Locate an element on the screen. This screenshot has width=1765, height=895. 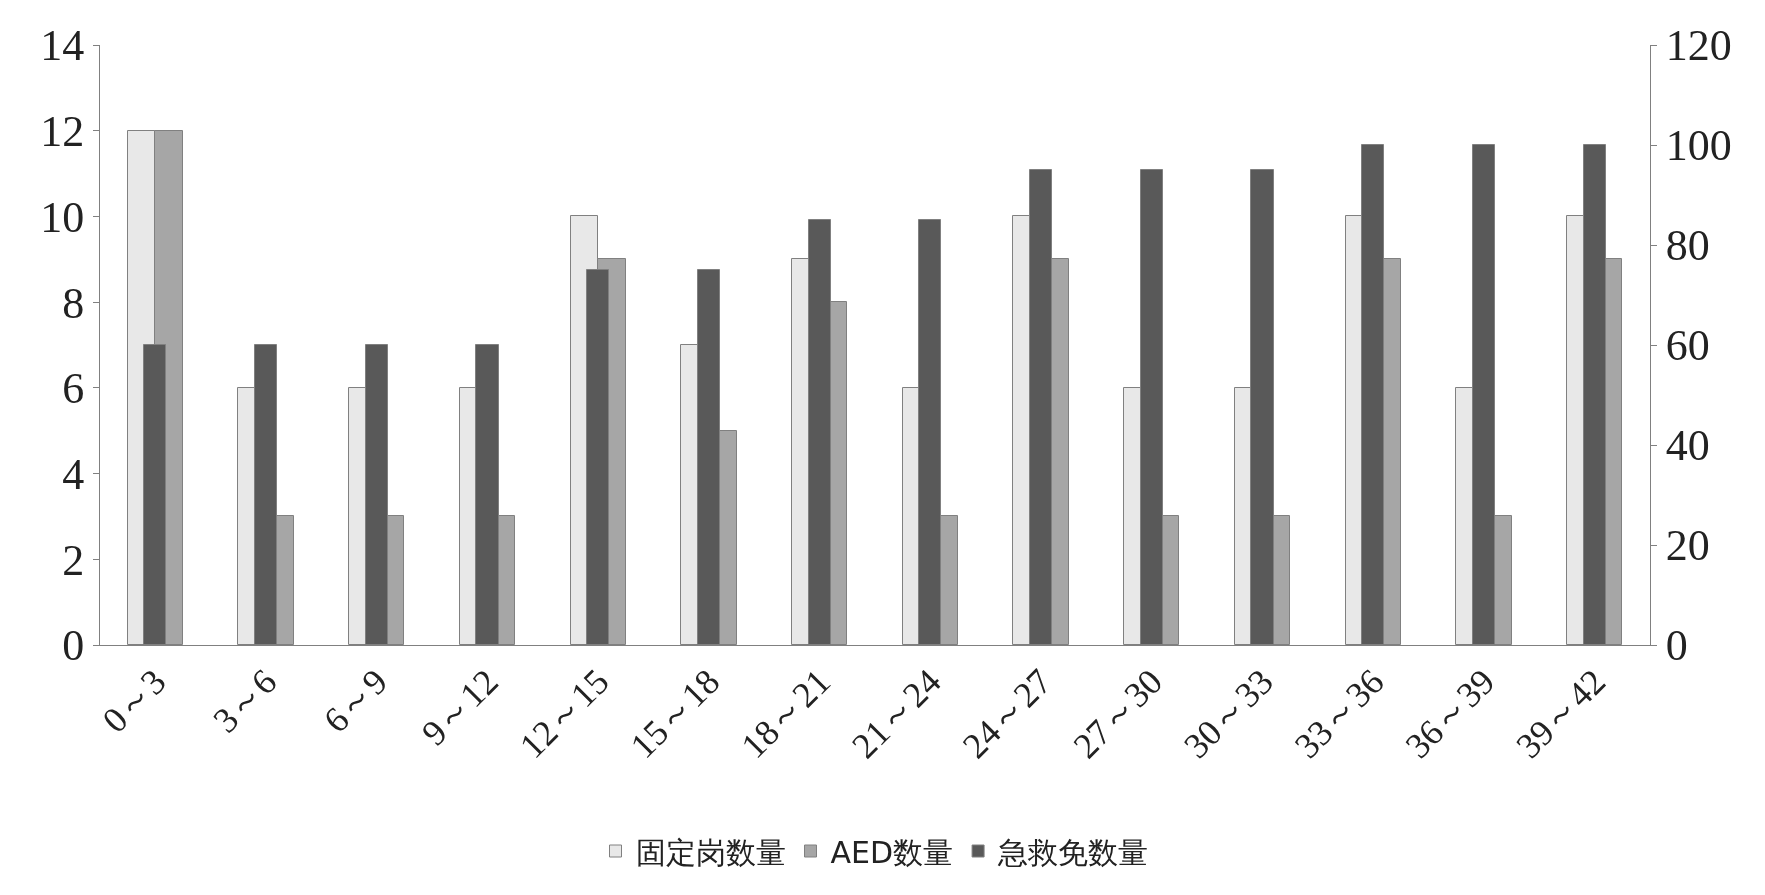
x-tick-label: 27～30 is located at coordinates (1118, 713).